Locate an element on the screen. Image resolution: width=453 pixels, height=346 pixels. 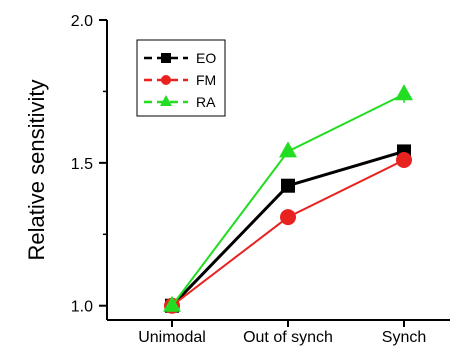
x-tick-label: Synch is located at coordinates (404, 337).